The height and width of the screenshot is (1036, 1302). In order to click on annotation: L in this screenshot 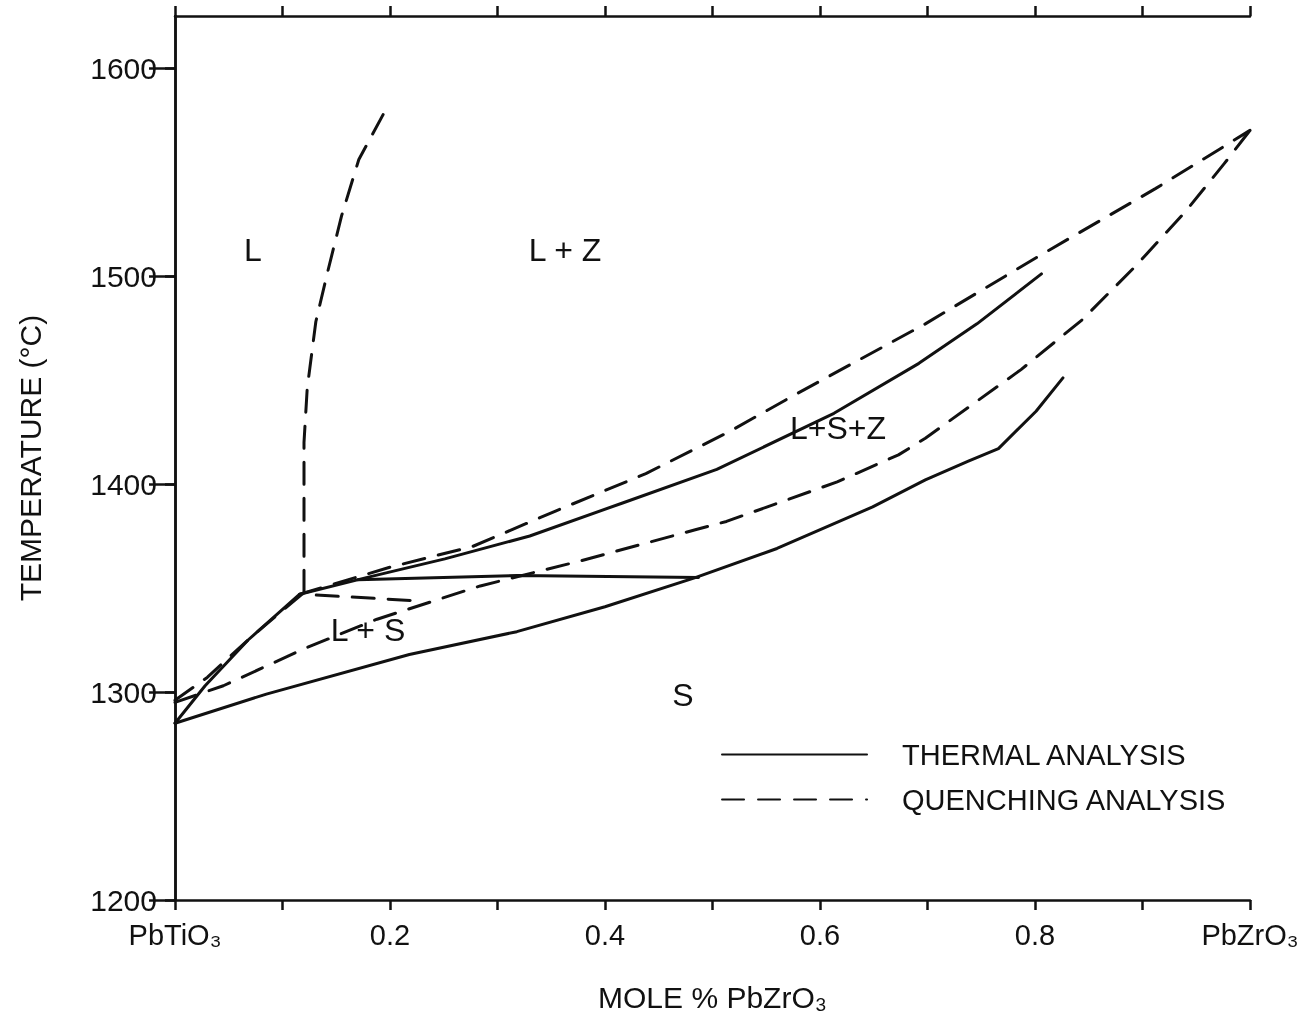, I will do `click(253, 250)`.